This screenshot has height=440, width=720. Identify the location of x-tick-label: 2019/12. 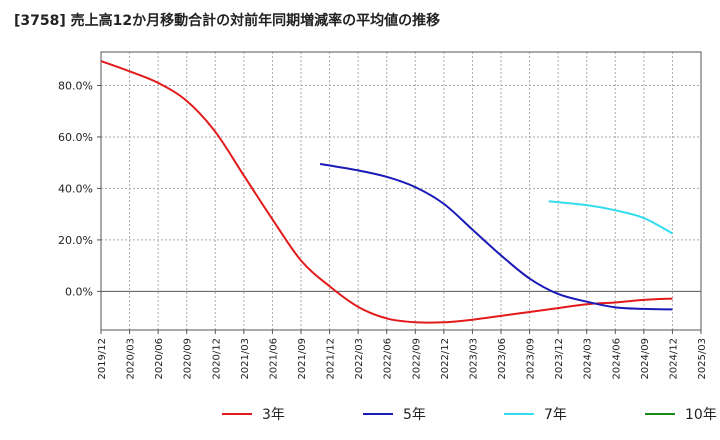
(102, 359).